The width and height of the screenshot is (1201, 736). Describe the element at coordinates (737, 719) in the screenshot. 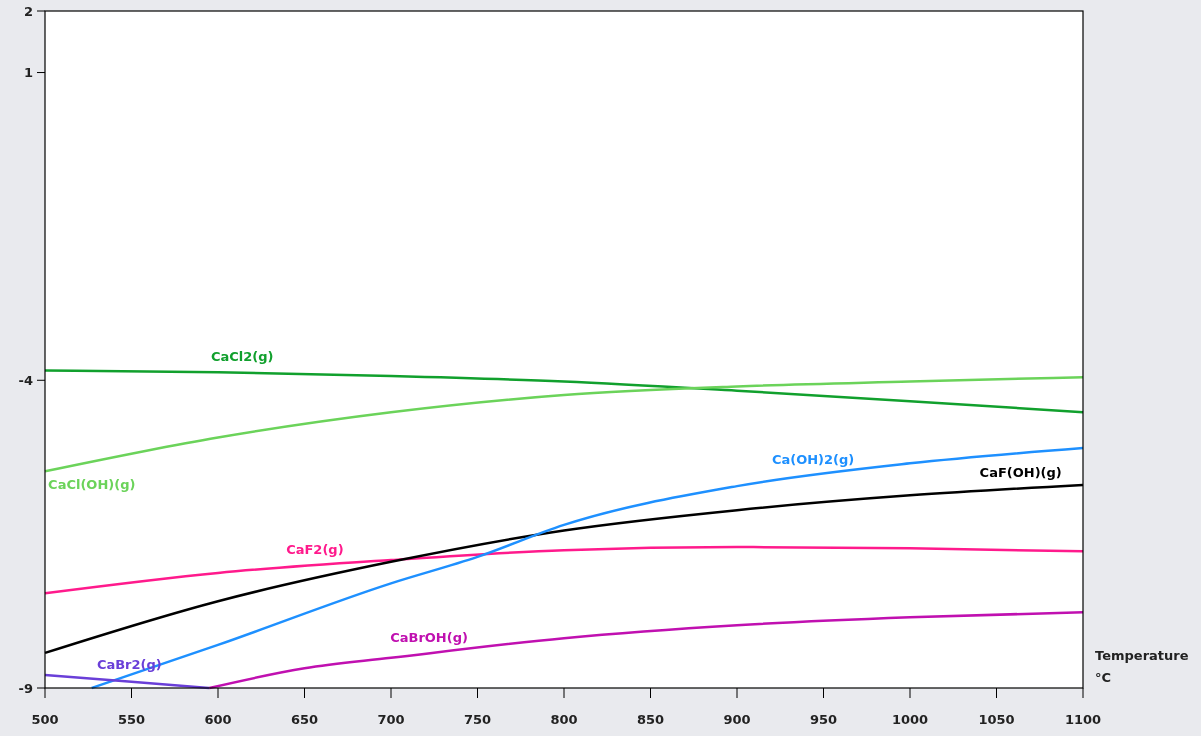

I see `x-tick-label: 900` at that location.